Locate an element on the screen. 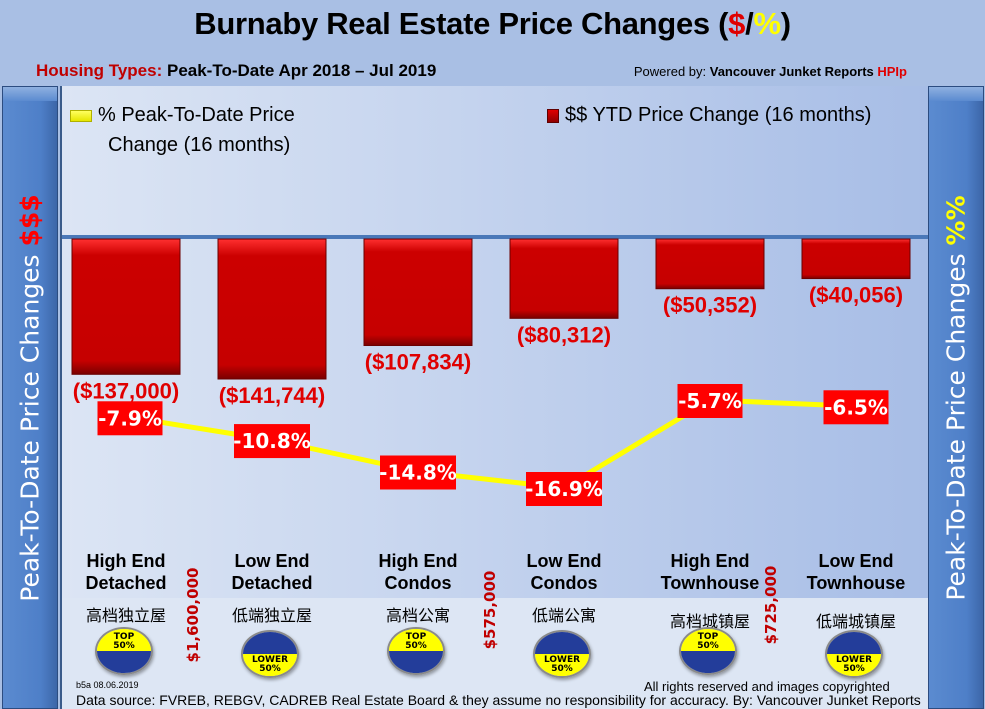 This screenshot has height=709, width=985. percent-value-label: -16.9% is located at coordinates (564, 489).